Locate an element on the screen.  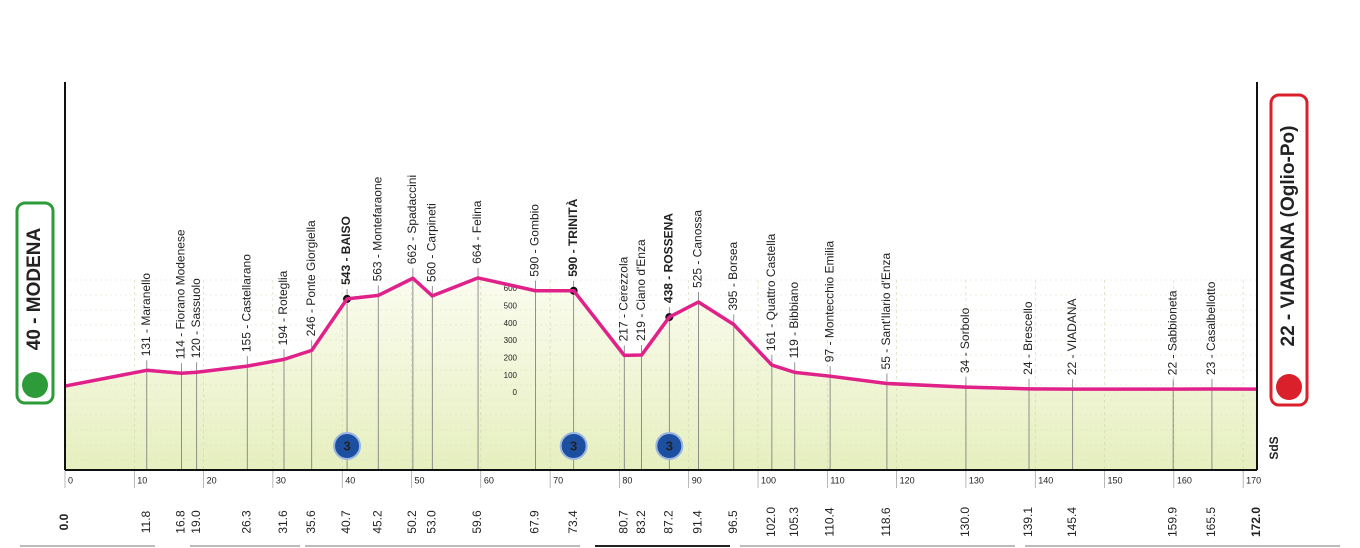
x-tick-label: 140 is located at coordinates (1045, 480).